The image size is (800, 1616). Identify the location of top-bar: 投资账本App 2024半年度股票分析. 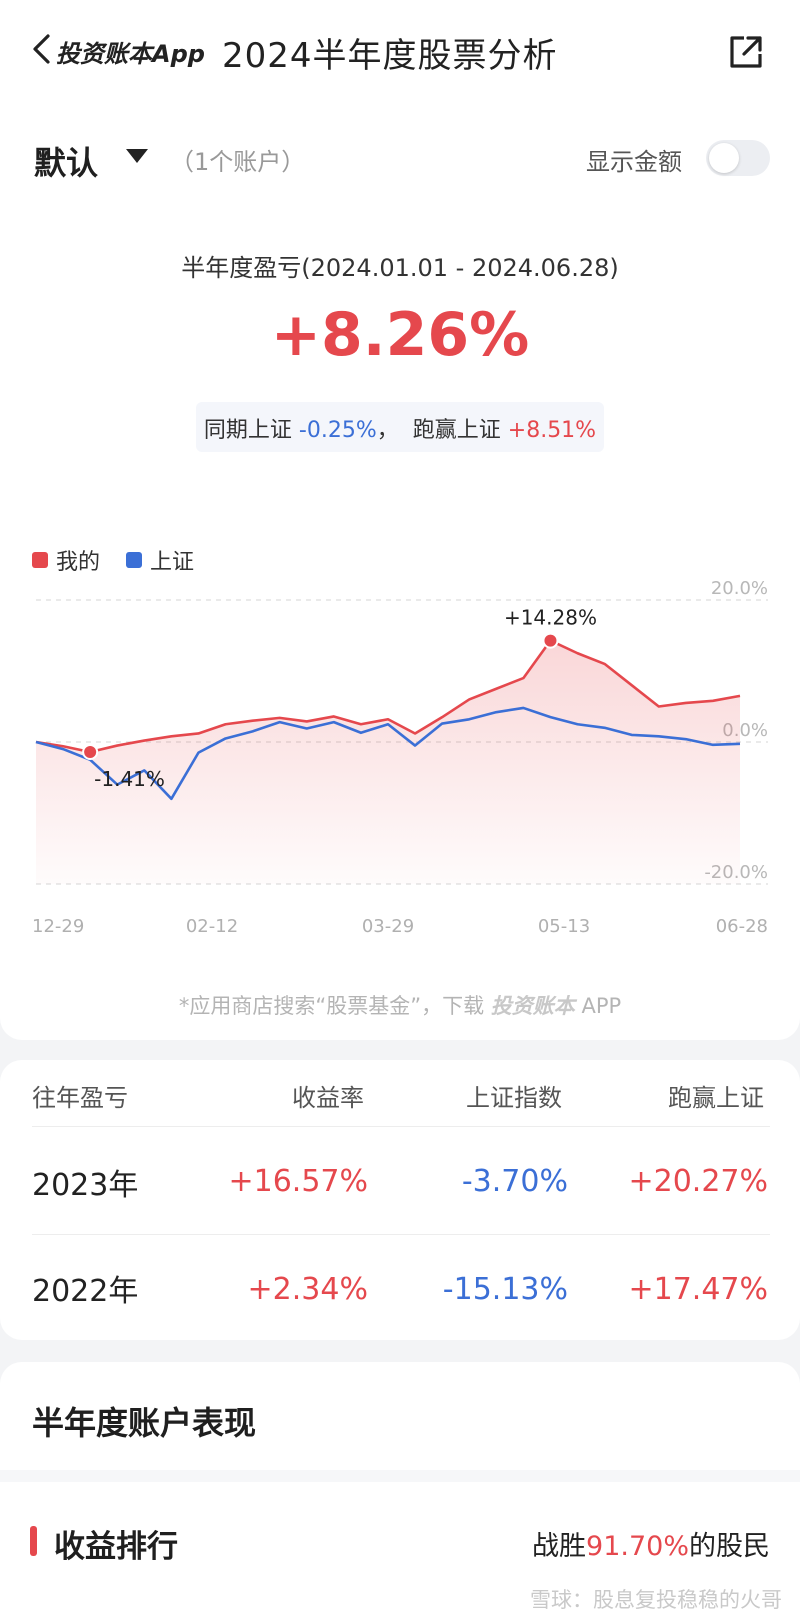
(400, 52).